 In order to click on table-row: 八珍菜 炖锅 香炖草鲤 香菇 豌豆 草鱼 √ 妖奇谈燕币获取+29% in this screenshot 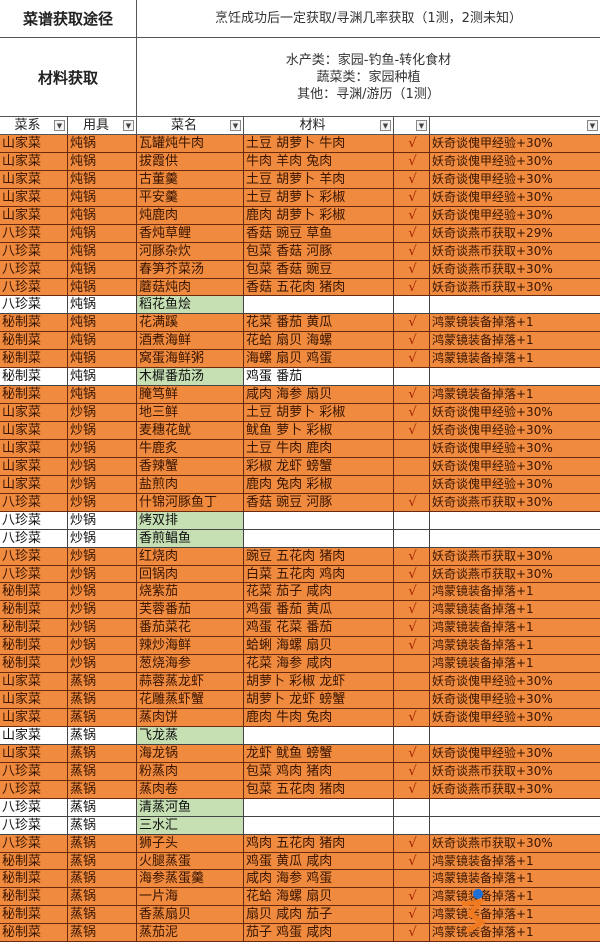, I will do `click(300, 233)`.